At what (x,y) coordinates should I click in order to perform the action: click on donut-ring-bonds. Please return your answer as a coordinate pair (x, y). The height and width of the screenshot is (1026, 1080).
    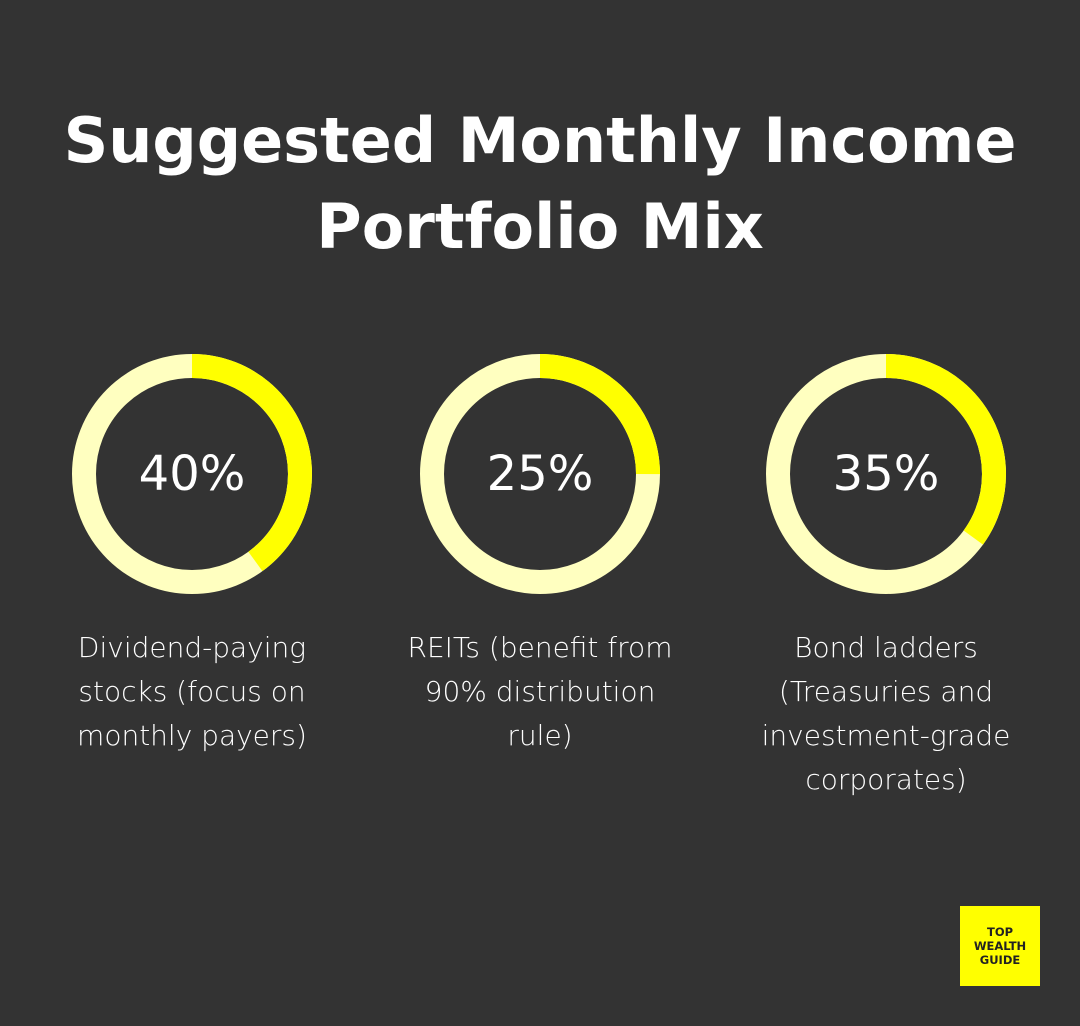
    Looking at the image, I should click on (886, 474).